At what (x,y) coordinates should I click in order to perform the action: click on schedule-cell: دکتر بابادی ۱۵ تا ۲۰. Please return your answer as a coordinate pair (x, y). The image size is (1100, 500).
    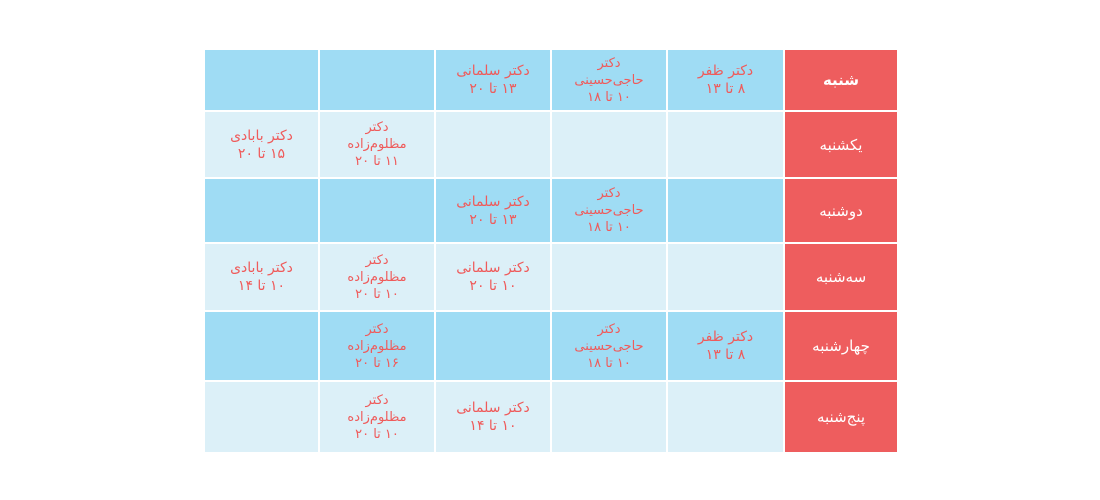
    Looking at the image, I should click on (261, 144).